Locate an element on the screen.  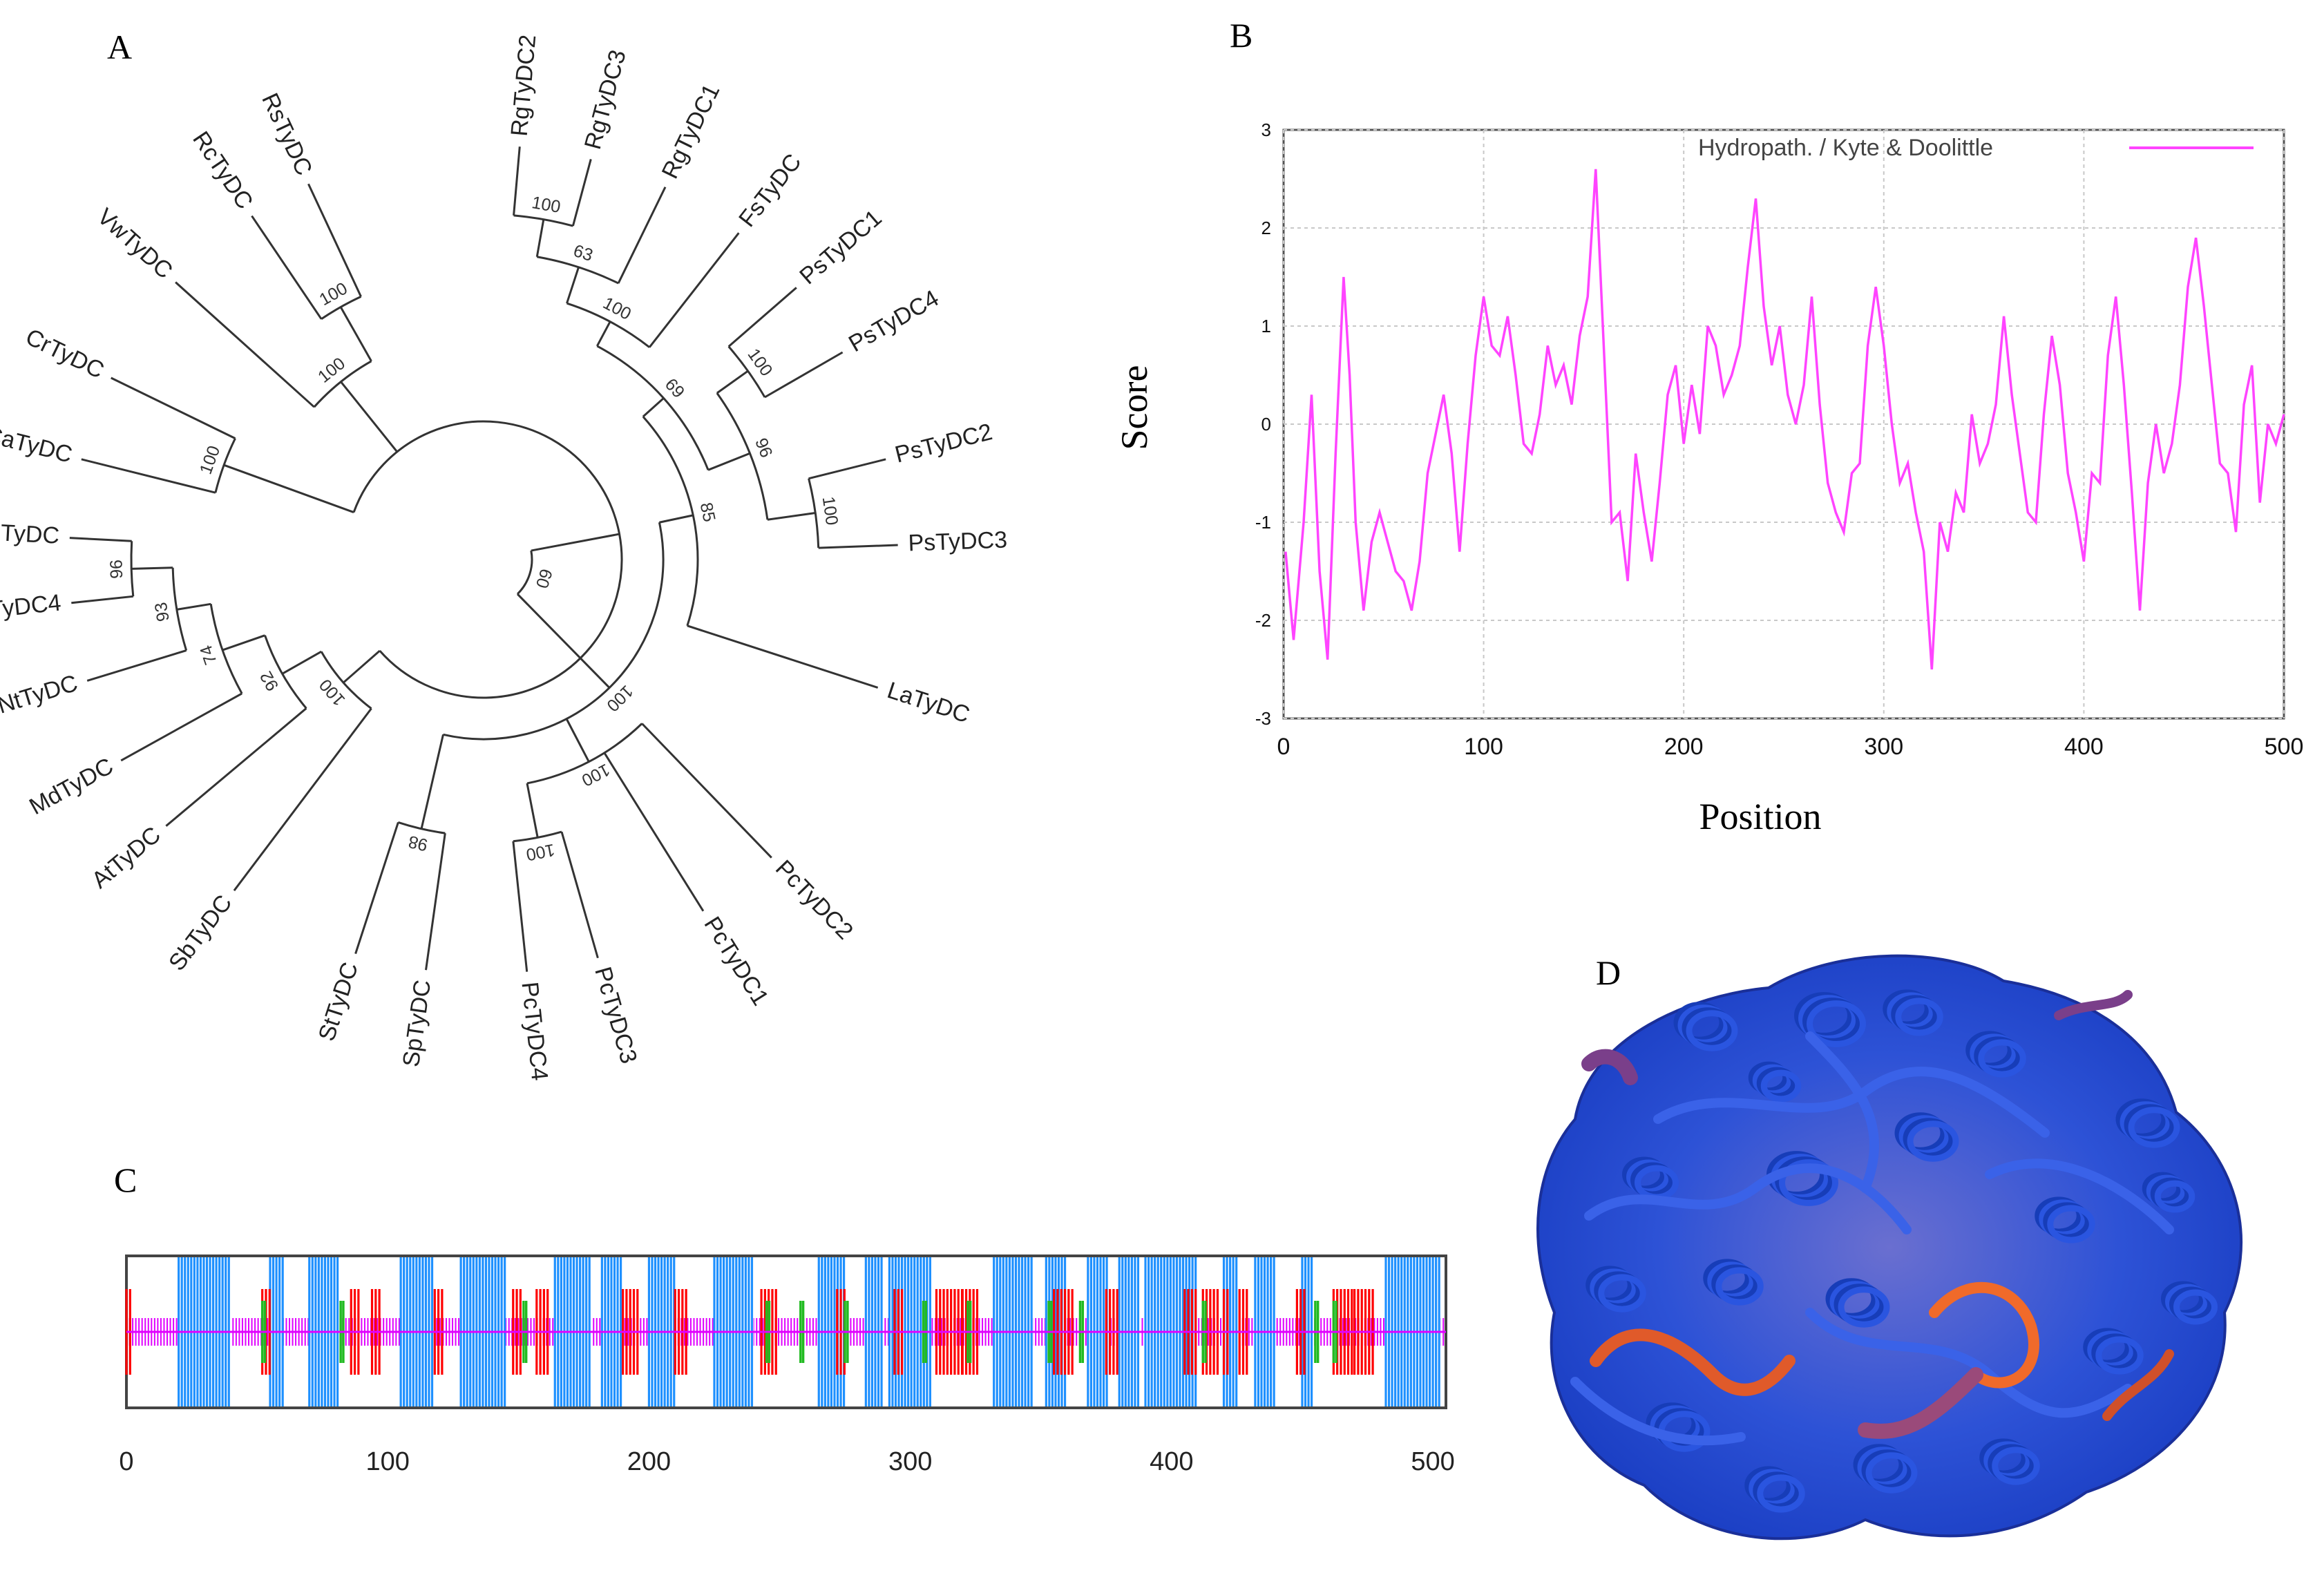
y-tick-label: 0 is located at coordinates (1266, 424).